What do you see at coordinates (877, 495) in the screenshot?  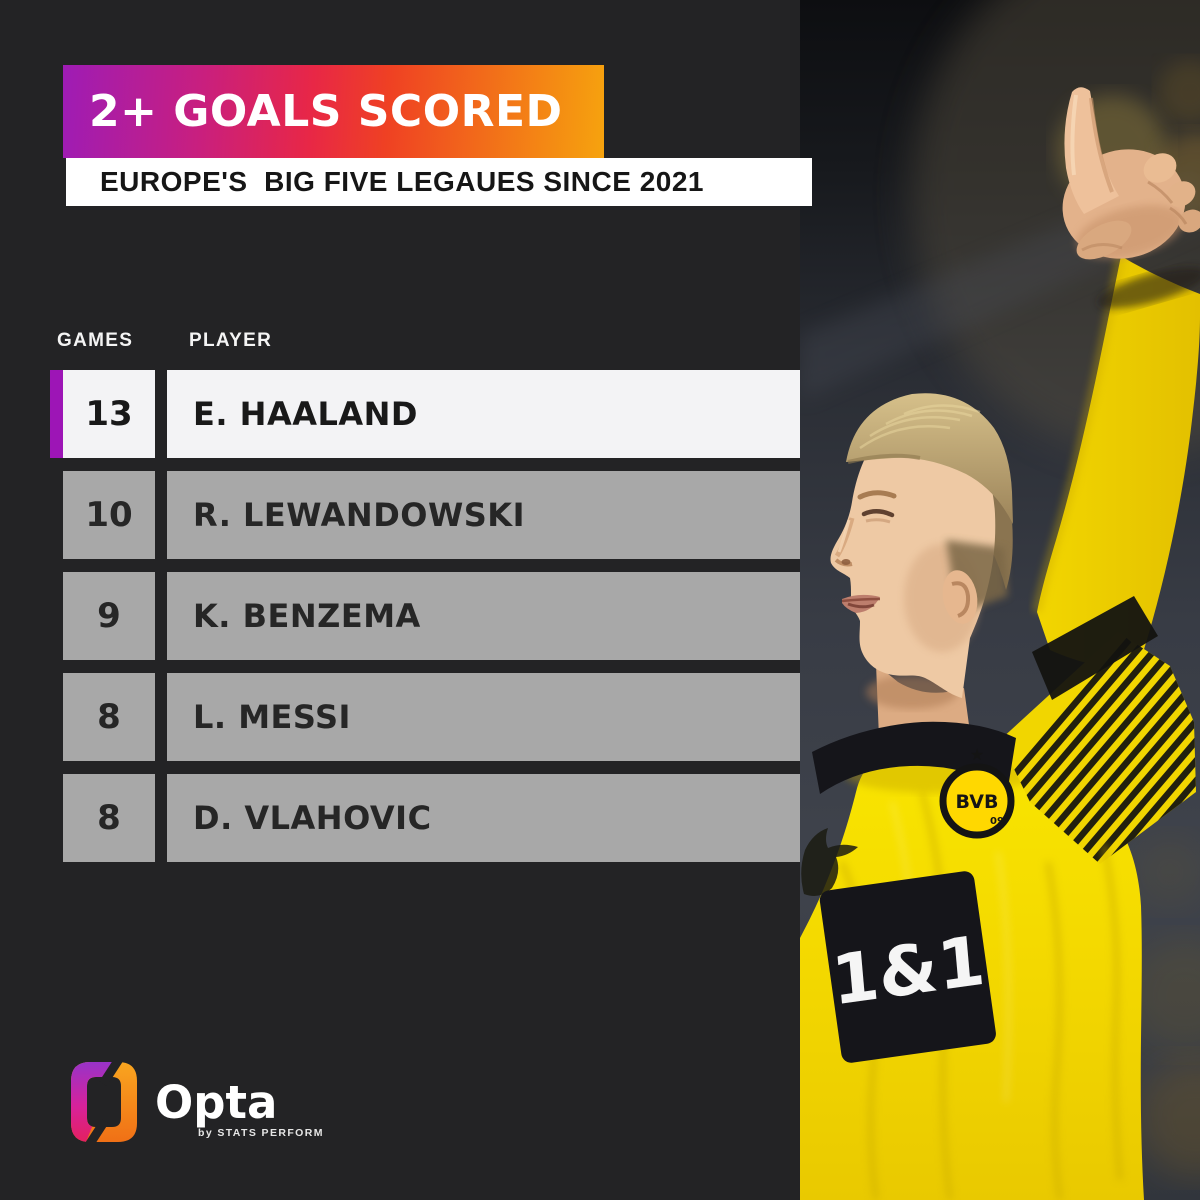 I see `eyebrow` at bounding box center [877, 495].